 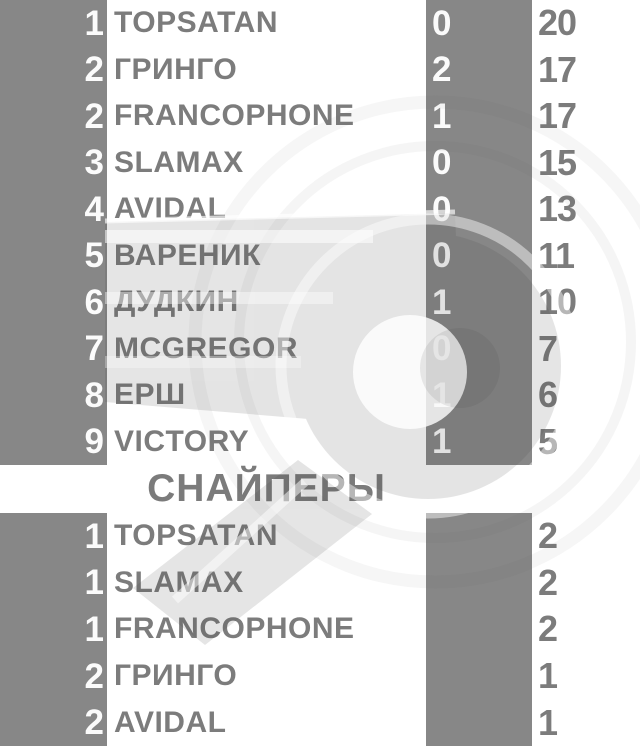 What do you see at coordinates (320, 70) in the screenshot?
I see `table-row: 2 ГРИНГО 2 17` at bounding box center [320, 70].